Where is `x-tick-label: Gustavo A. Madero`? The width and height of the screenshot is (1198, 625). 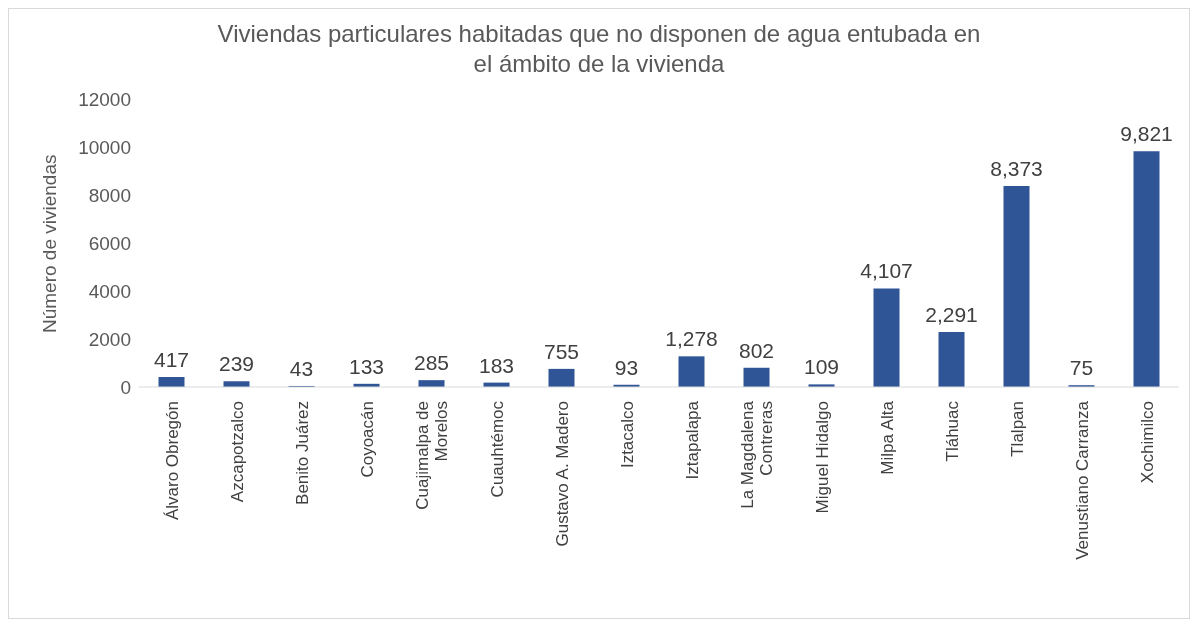
x-tick-label: Gustavo A. Madero is located at coordinates (562, 474).